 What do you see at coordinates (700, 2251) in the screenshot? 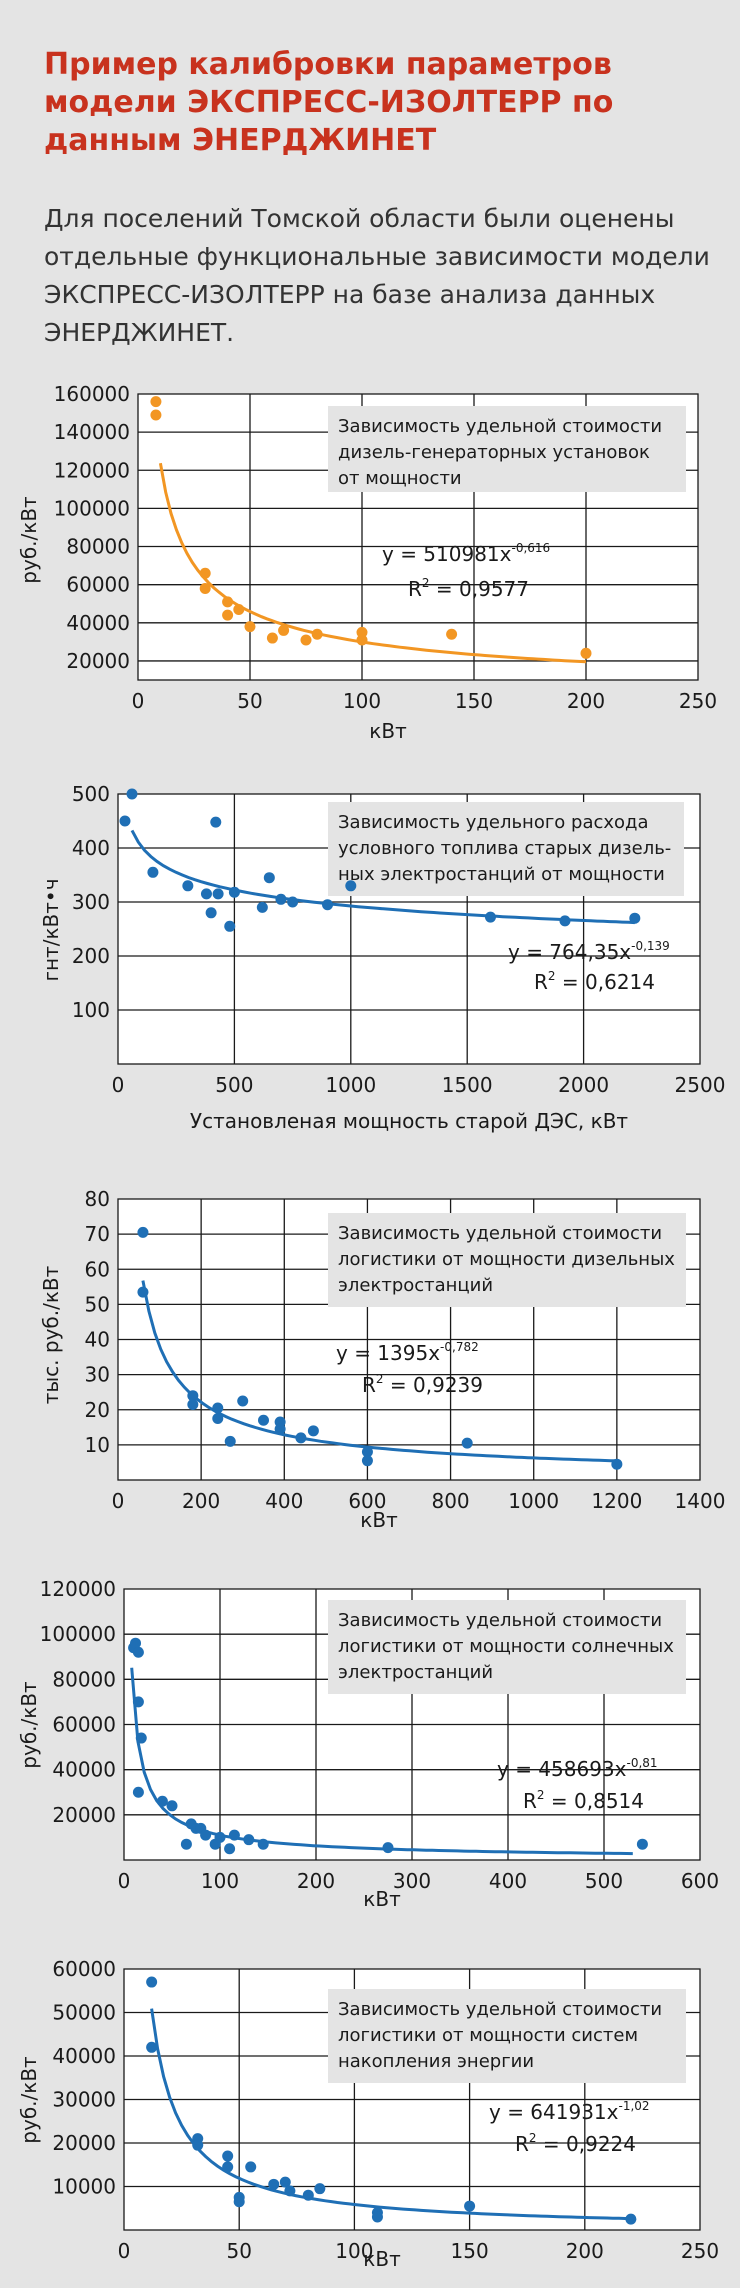
I see `x-tick-label: 250` at bounding box center [700, 2251].